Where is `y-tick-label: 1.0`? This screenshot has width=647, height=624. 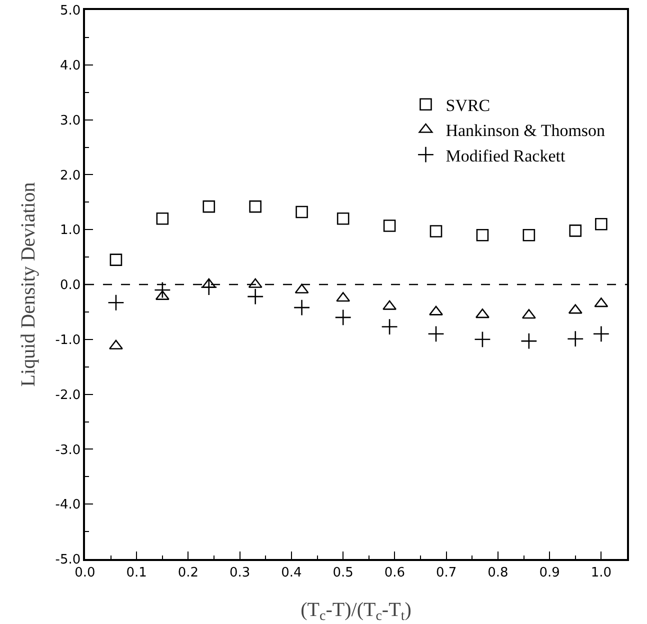 y-tick-label: 1.0 is located at coordinates (70, 230).